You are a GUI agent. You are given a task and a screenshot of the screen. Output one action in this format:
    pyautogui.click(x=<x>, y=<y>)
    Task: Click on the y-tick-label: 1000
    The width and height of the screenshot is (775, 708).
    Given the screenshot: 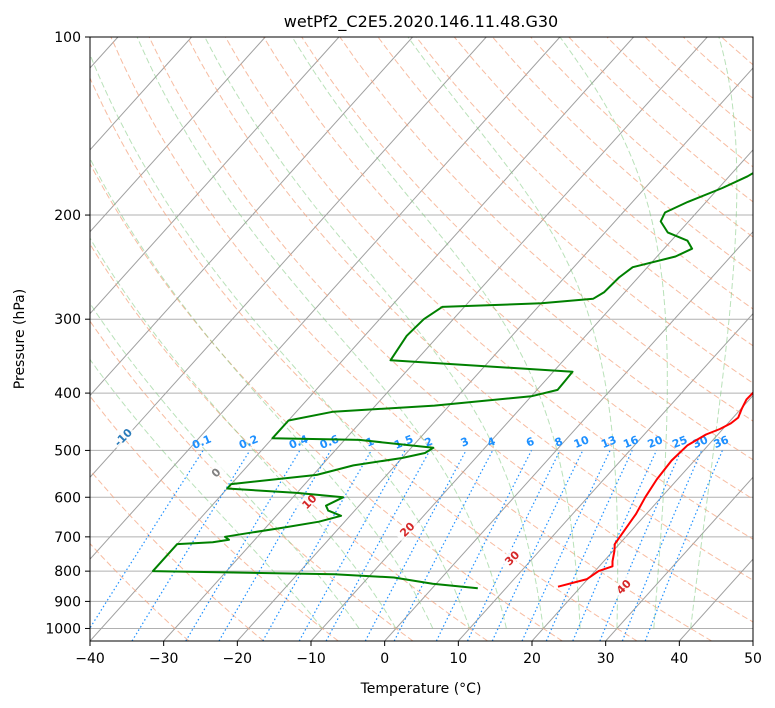 What is the action you would take?
    pyautogui.click(x=63, y=629)
    